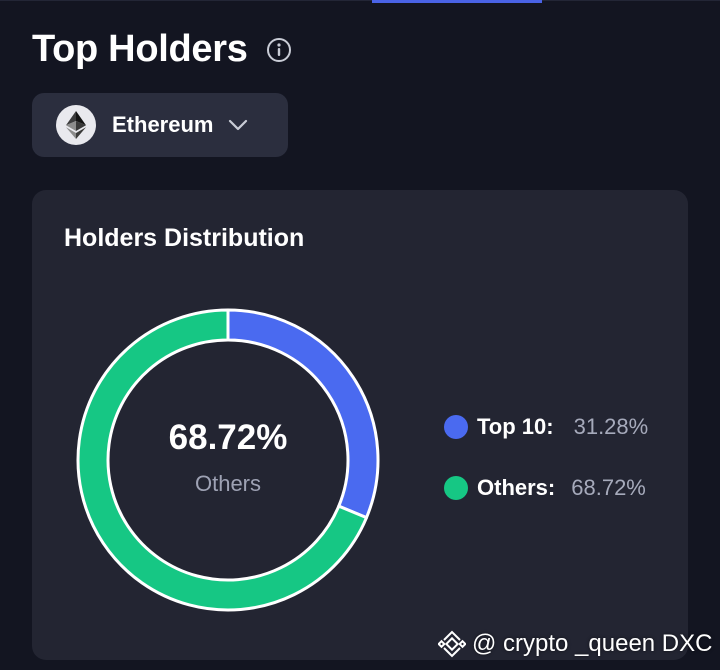  I want to click on donut-center-label: Others, so click(228, 483).